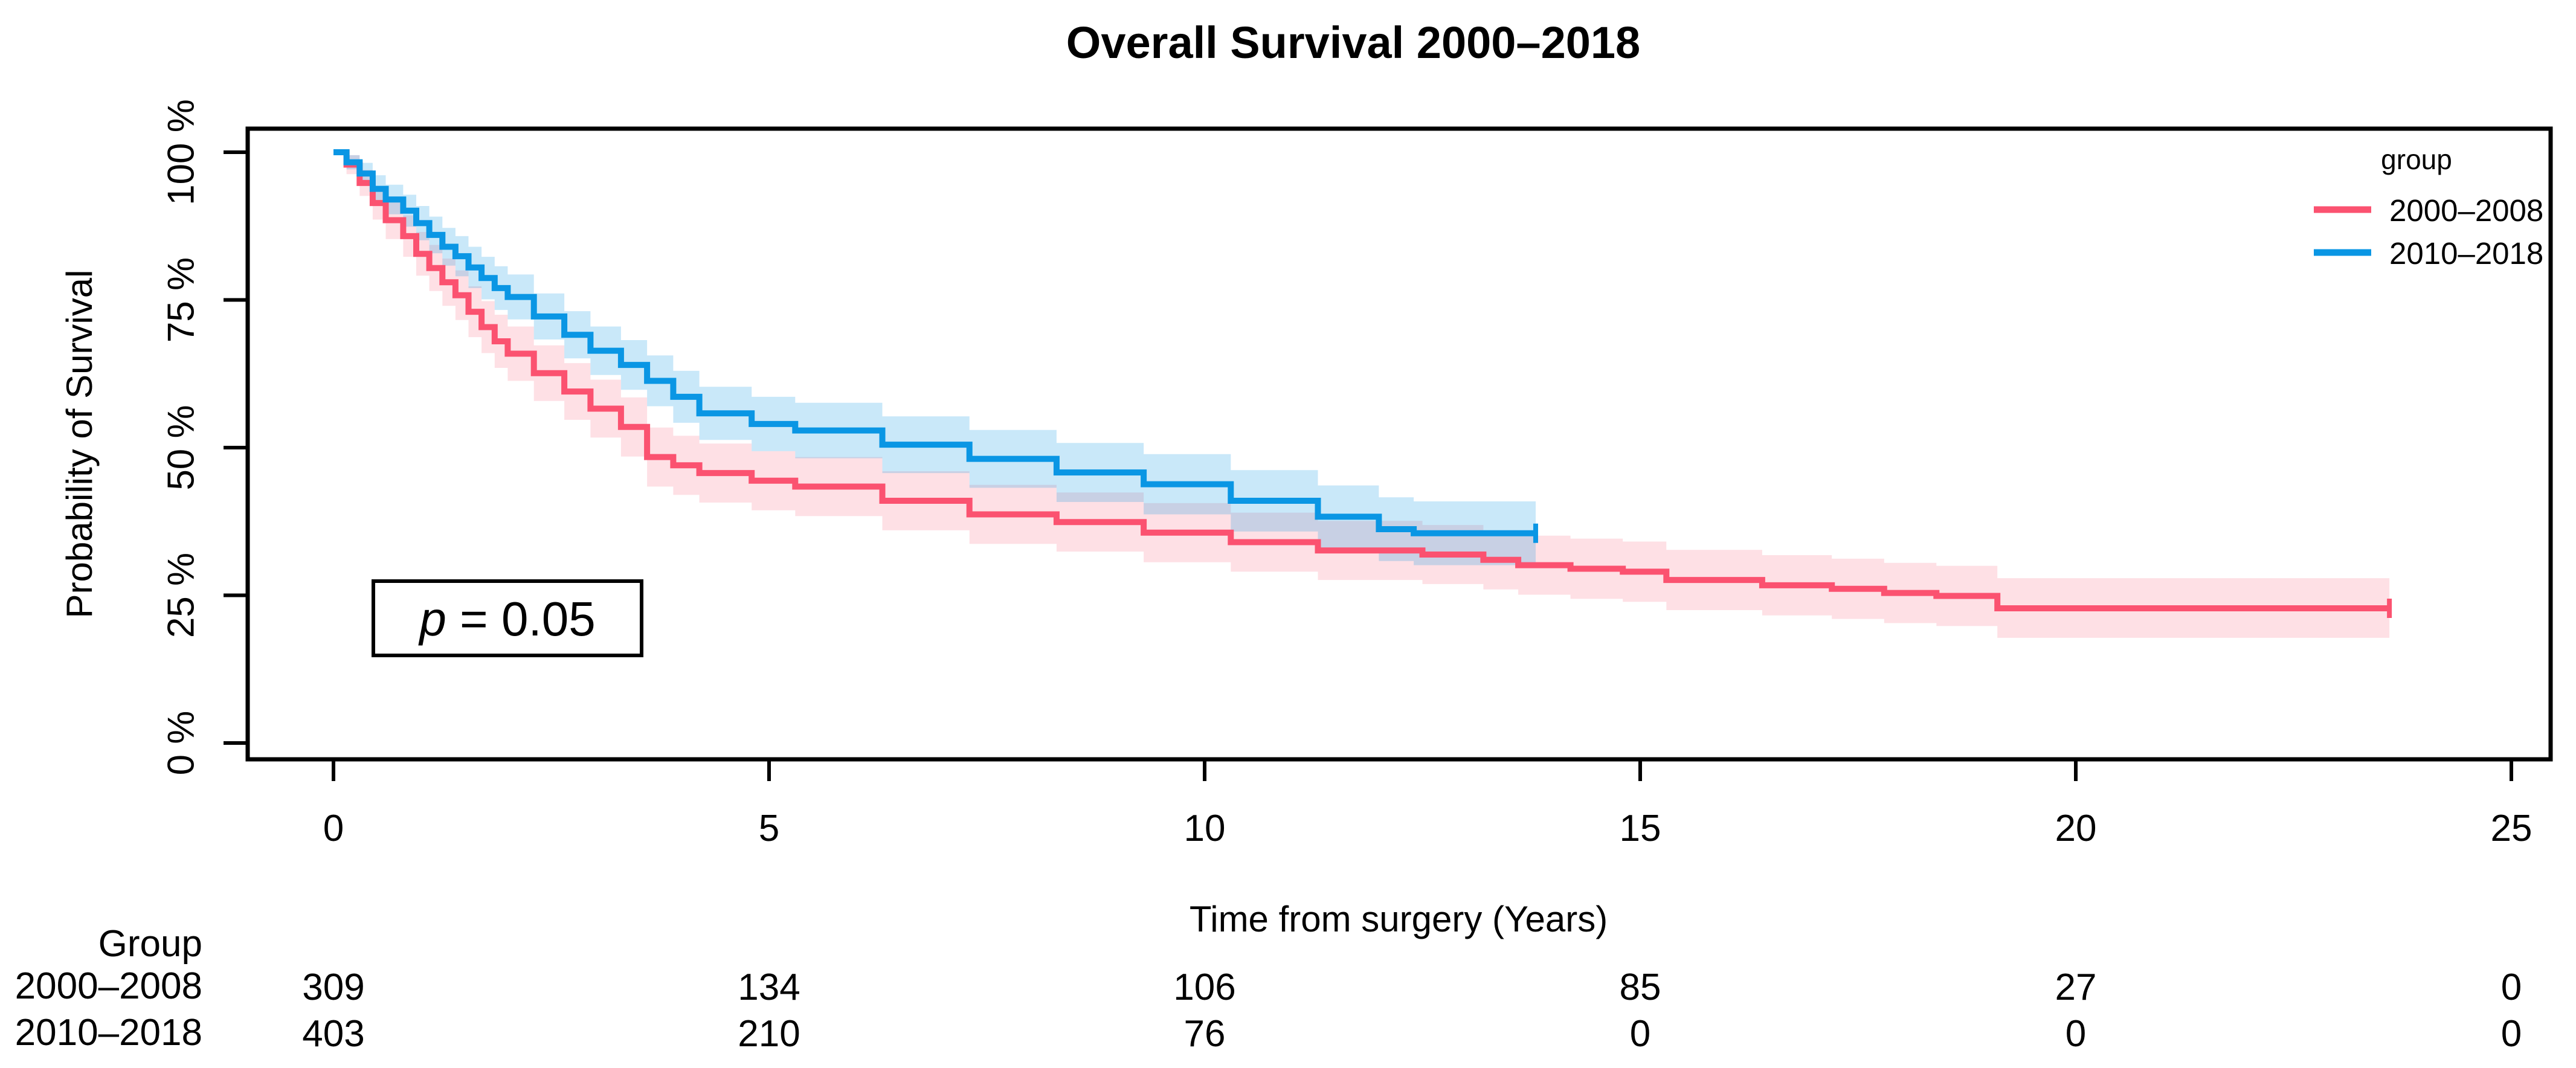 This screenshot has width=2576, height=1068. What do you see at coordinates (2466, 253) in the screenshot?
I see `legend-label-2010–2018: 2010–2018` at bounding box center [2466, 253].